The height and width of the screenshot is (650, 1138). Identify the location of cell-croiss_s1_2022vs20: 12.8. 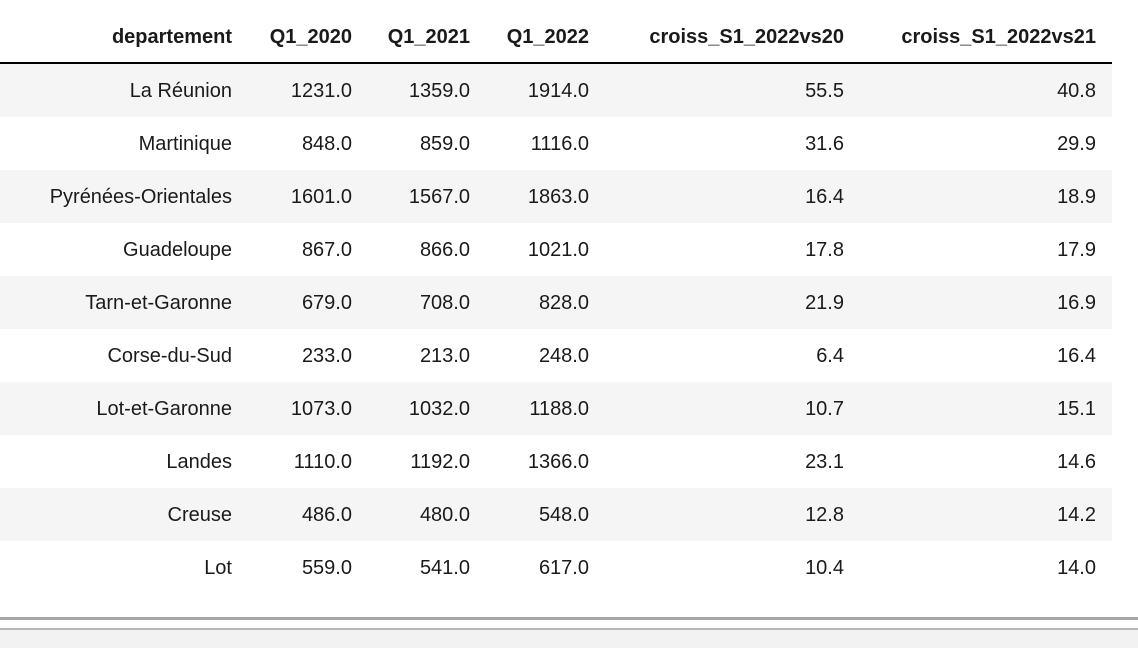
(824, 514).